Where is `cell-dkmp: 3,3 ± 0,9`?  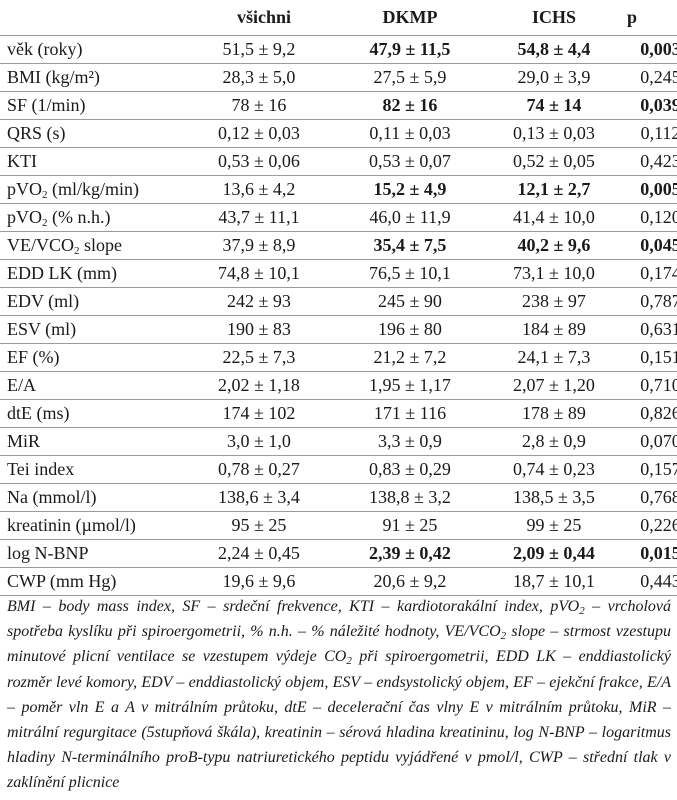 cell-dkmp: 3,3 ± 0,9 is located at coordinates (410, 441).